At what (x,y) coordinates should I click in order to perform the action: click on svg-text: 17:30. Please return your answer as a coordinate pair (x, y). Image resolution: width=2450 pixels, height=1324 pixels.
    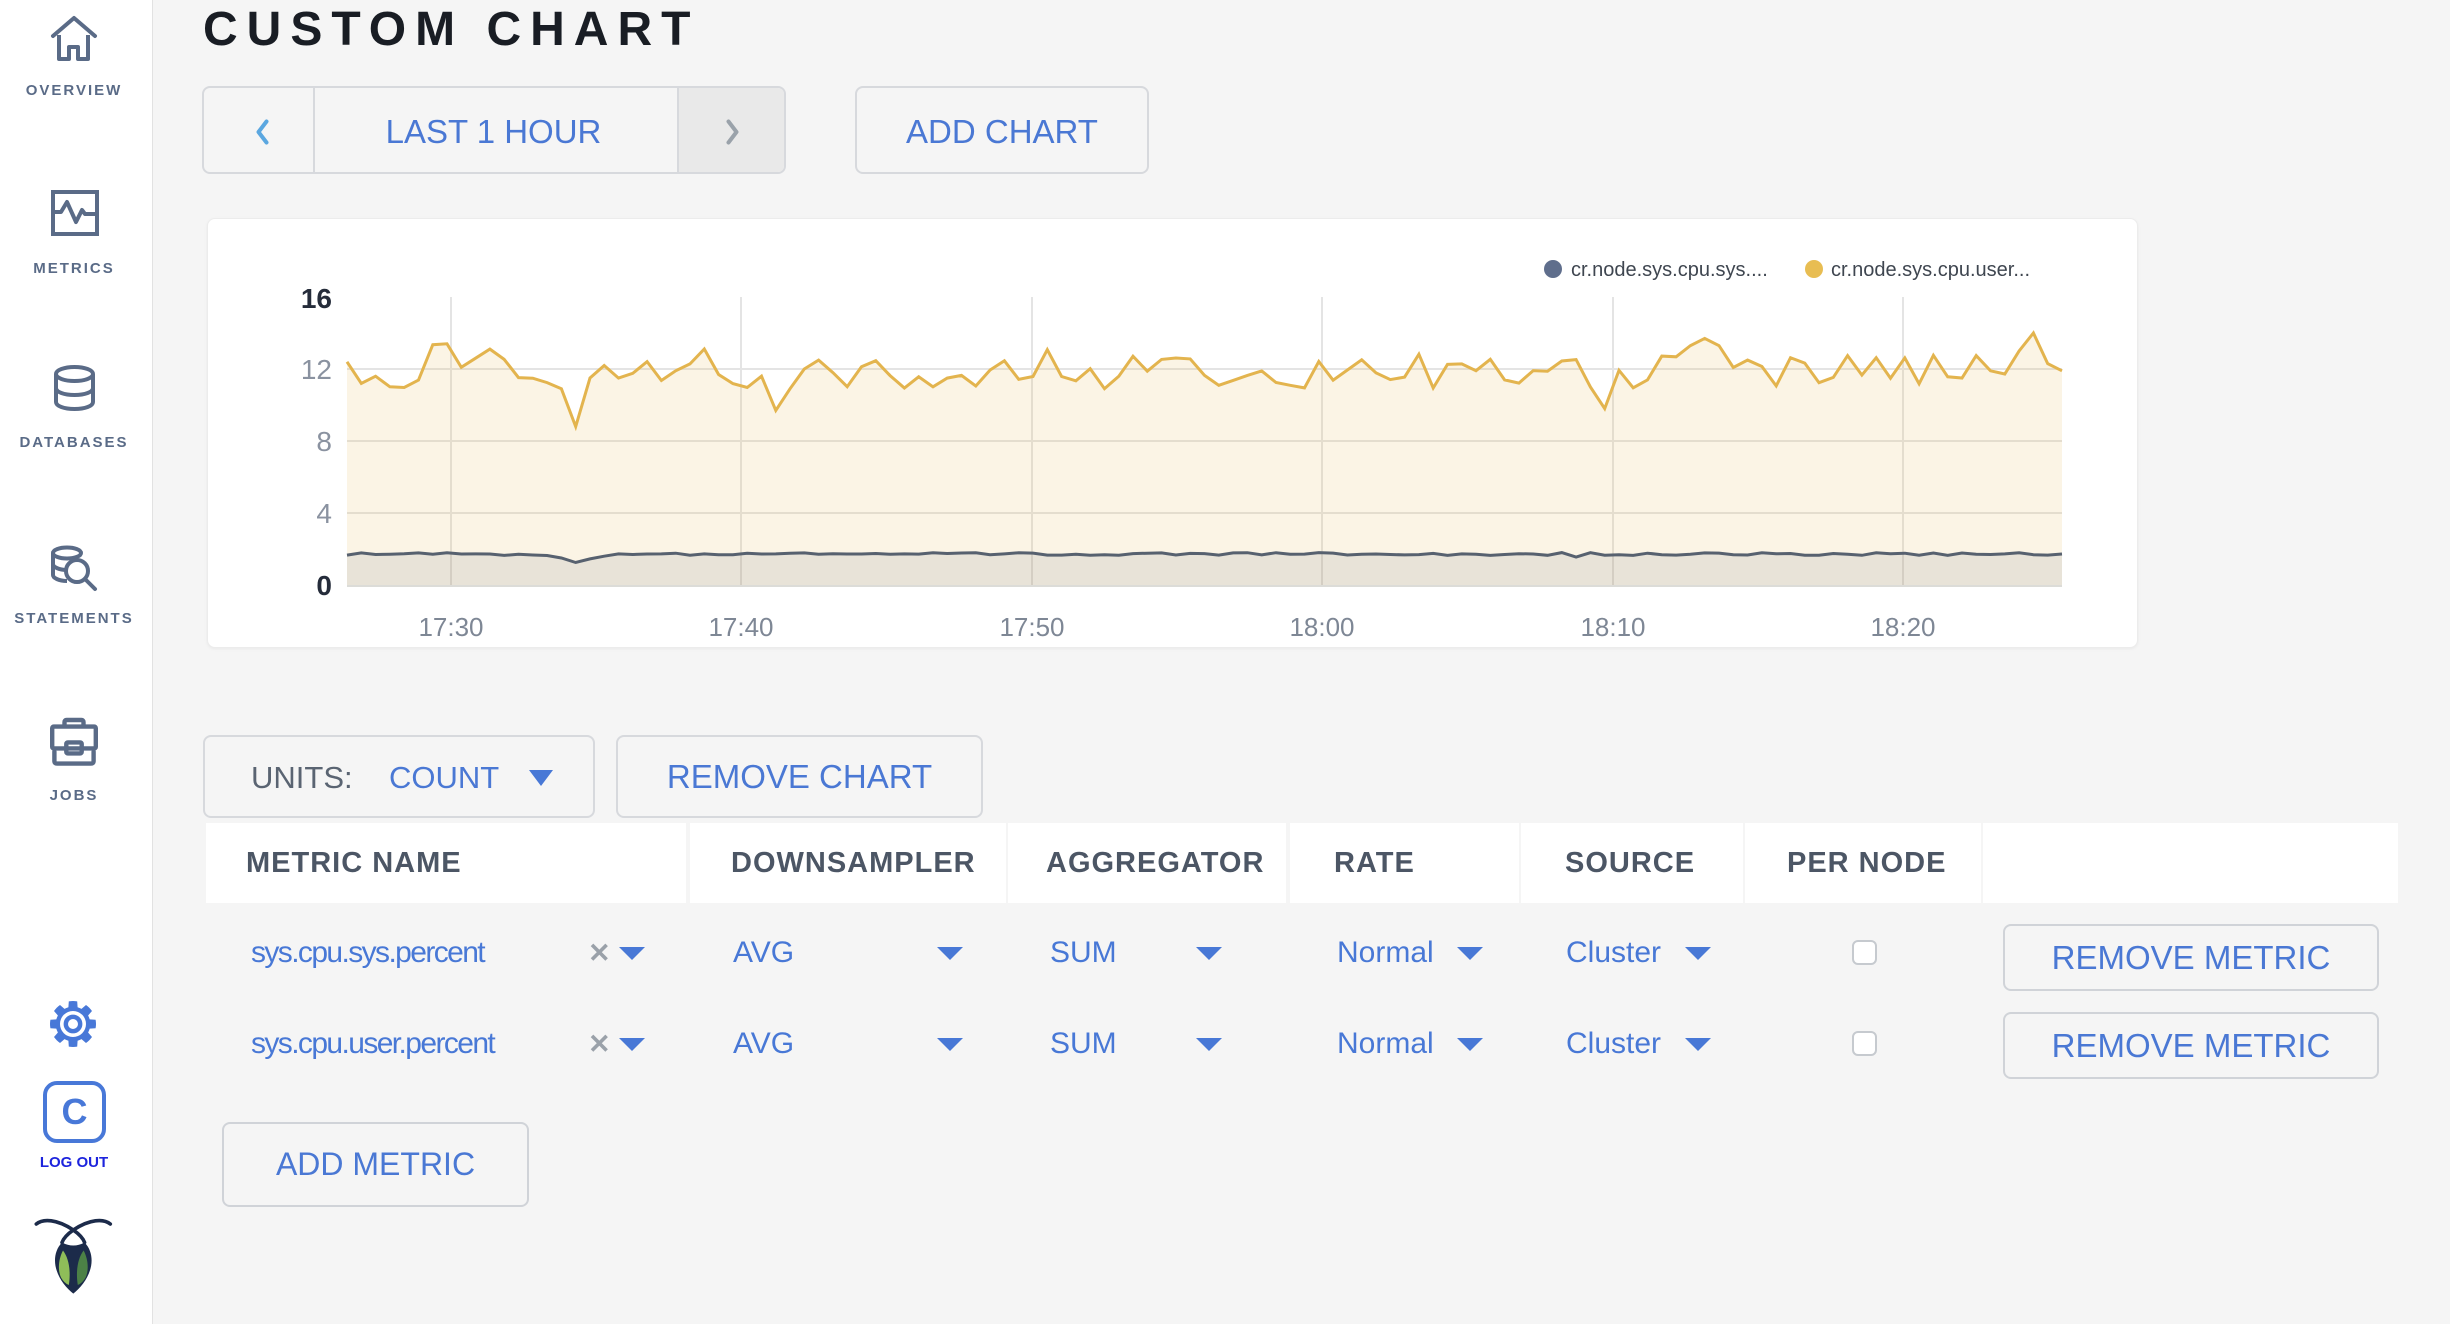
    Looking at the image, I should click on (450, 627).